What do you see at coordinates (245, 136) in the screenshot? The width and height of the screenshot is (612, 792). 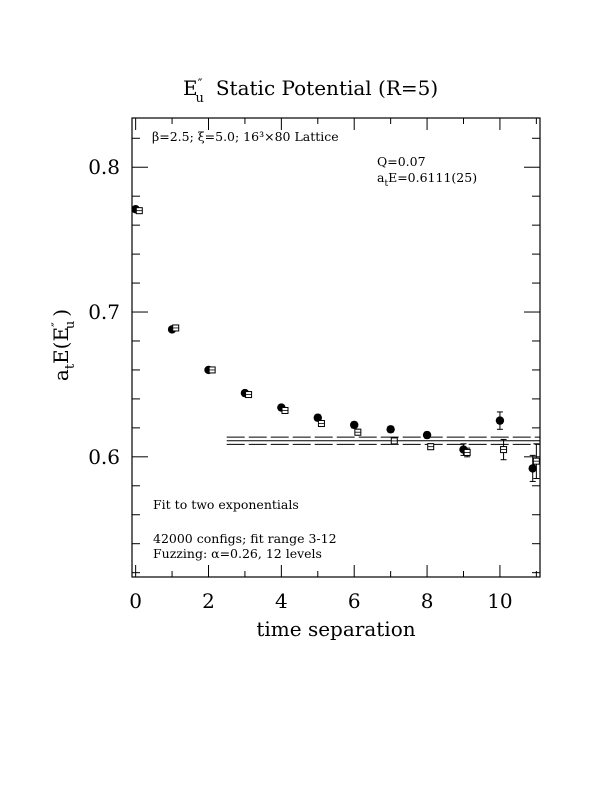 I see `annotation-lattice: β=2.5; ξ=5.0; 16³×80 Lattice` at bounding box center [245, 136].